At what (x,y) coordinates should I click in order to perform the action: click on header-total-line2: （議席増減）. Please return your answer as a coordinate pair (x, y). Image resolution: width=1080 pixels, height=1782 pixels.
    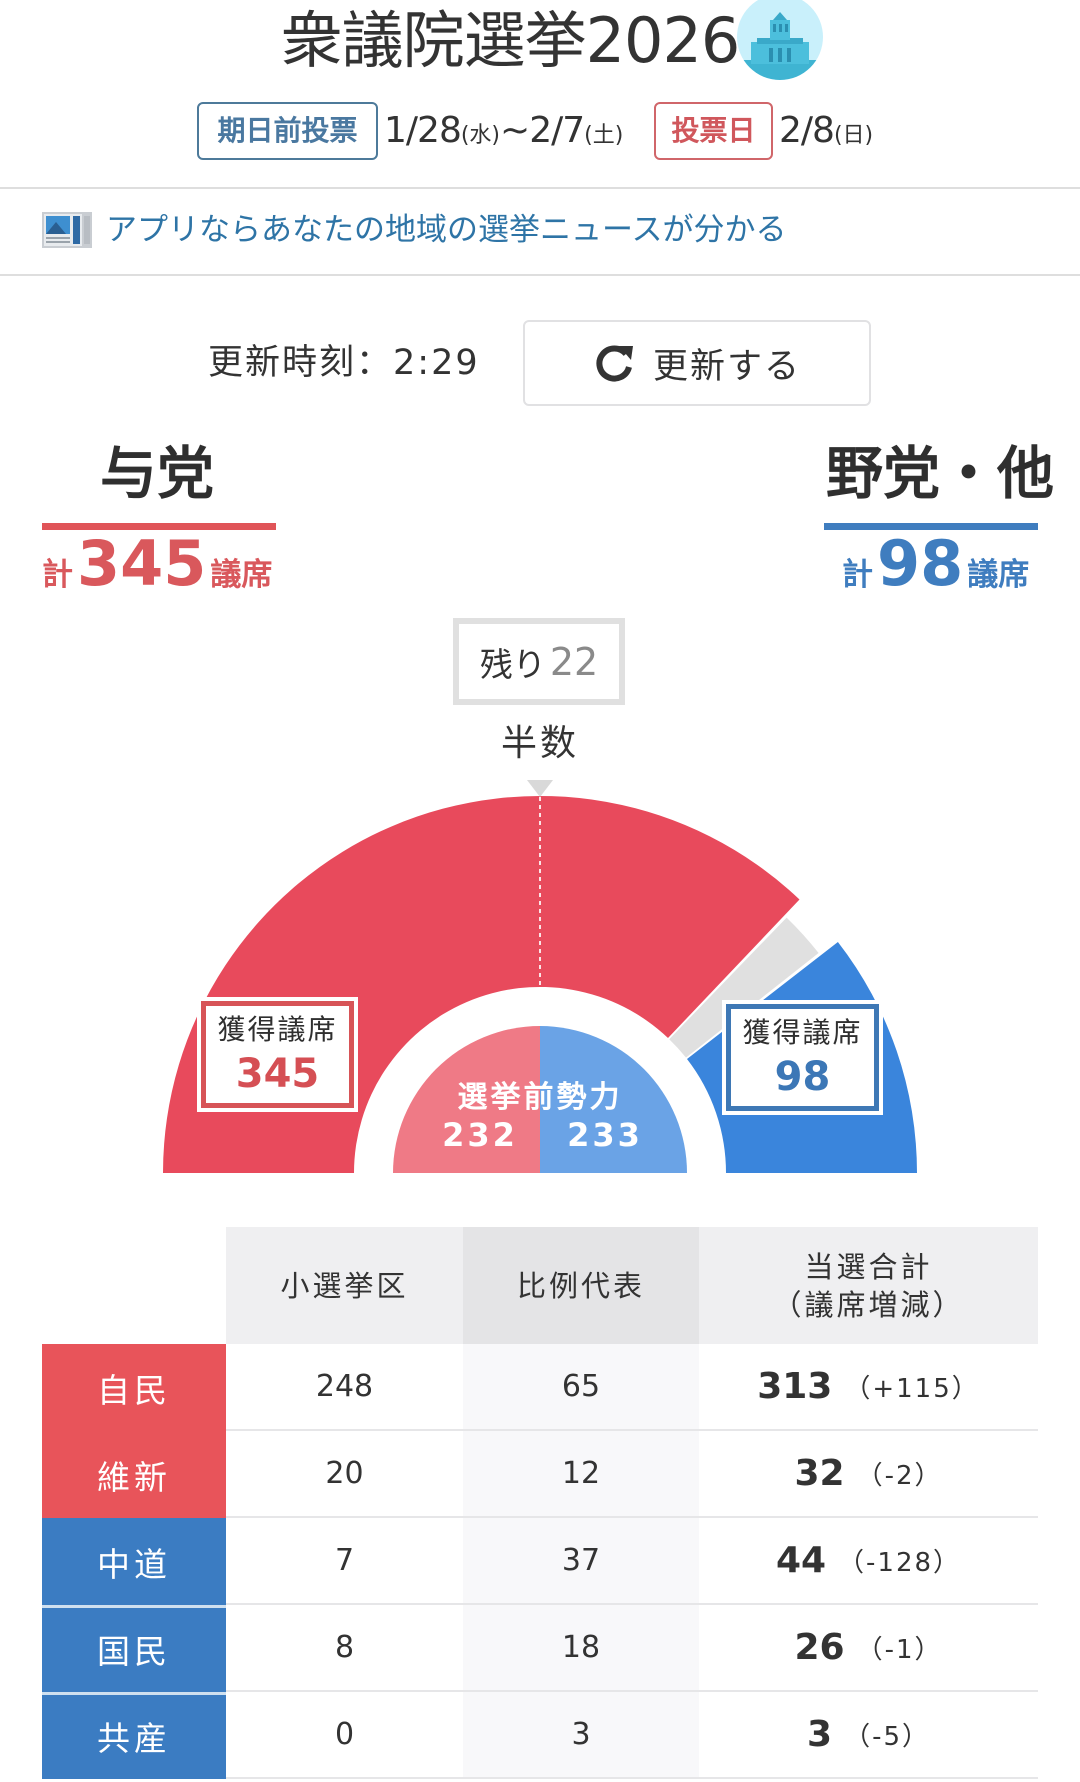
    Looking at the image, I should click on (868, 1304).